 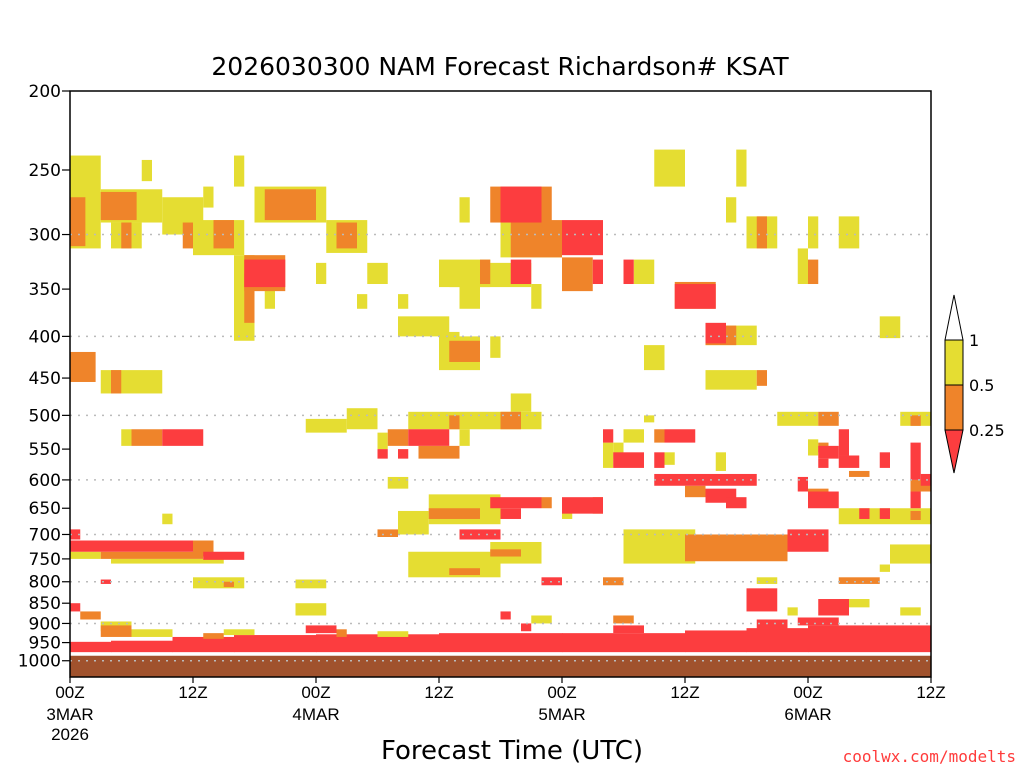 What do you see at coordinates (954, 317) in the screenshot?
I see `legend-above-triangle` at bounding box center [954, 317].